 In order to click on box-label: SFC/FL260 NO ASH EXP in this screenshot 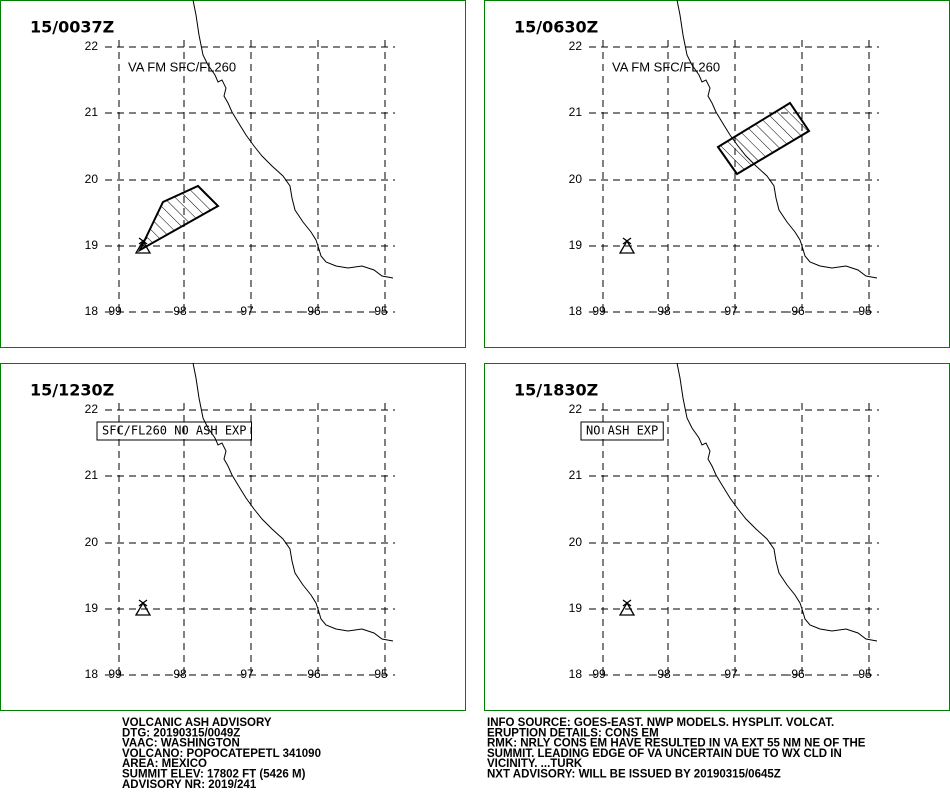, I will do `click(174, 431)`.